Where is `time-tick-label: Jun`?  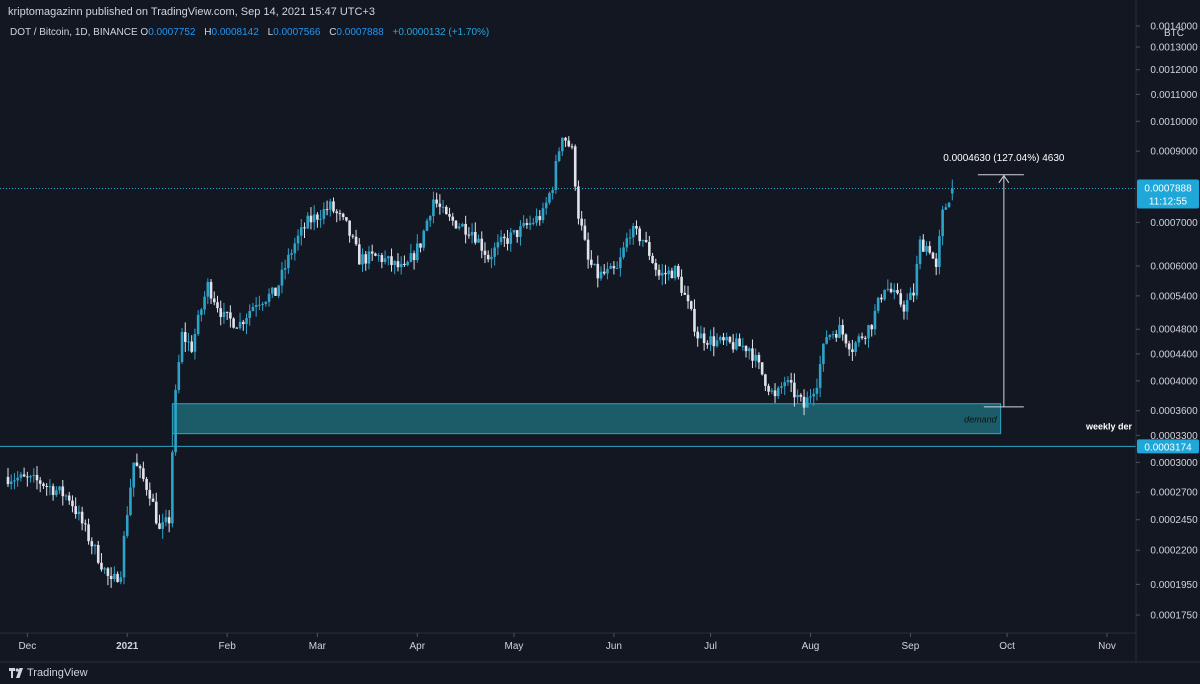 time-tick-label: Jun is located at coordinates (614, 646).